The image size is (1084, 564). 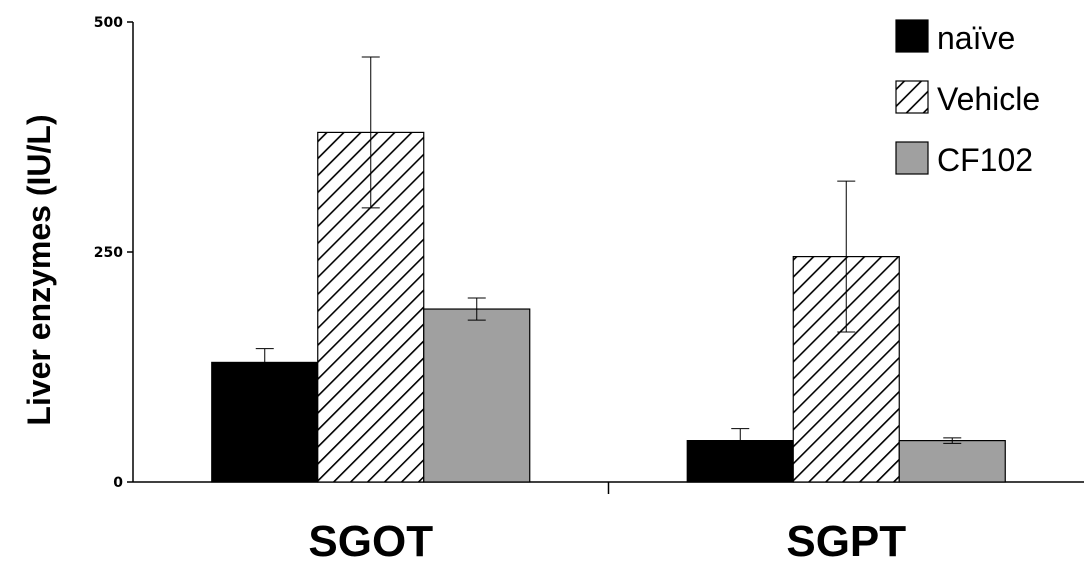 What do you see at coordinates (985, 160) in the screenshot?
I see `legend-label: CF102` at bounding box center [985, 160].